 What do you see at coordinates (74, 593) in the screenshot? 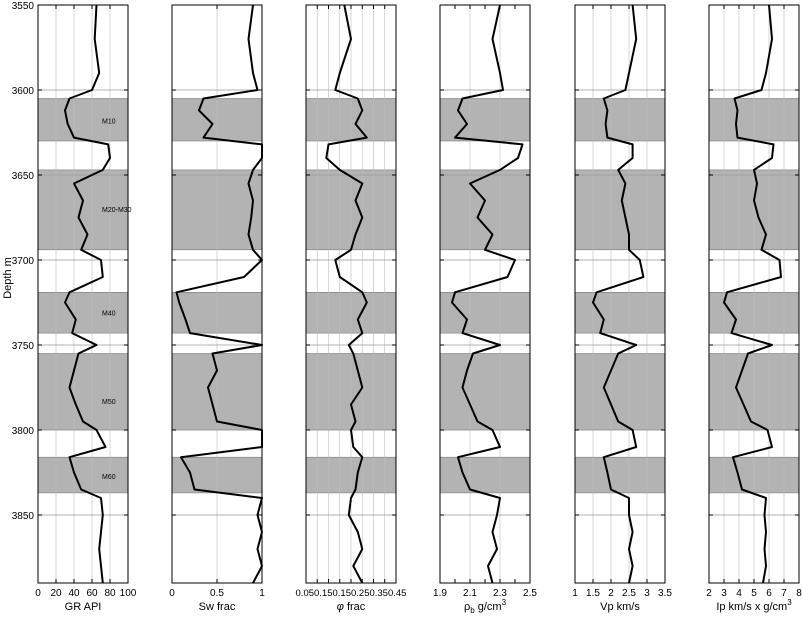
I see `x-tick-label: 40` at bounding box center [74, 593].